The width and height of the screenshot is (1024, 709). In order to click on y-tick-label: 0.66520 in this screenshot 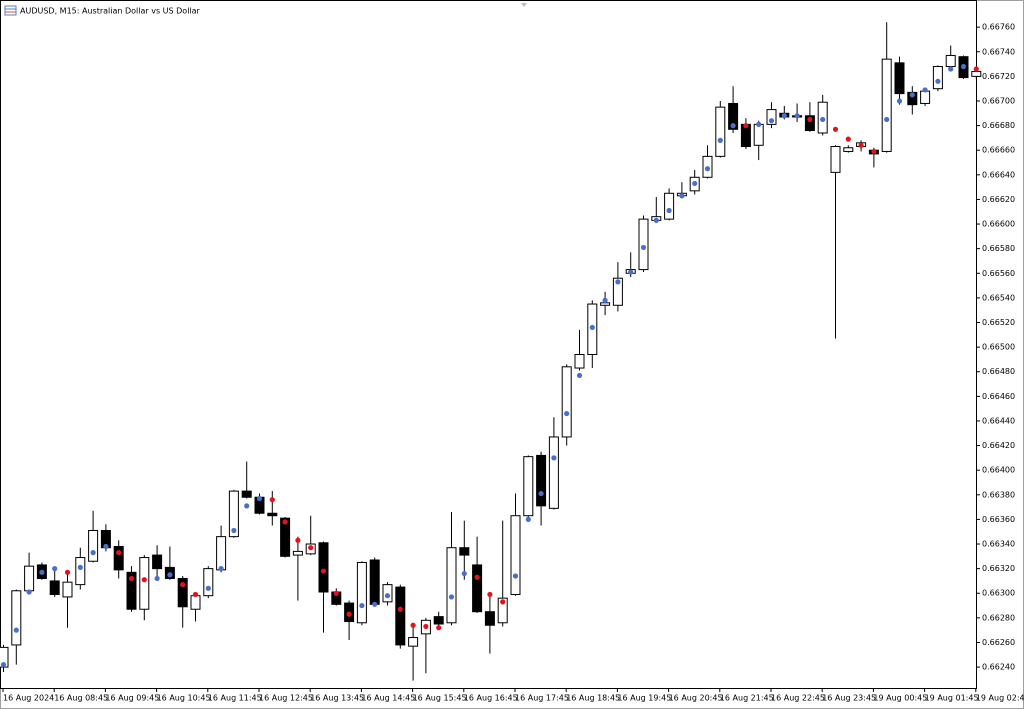, I will do `click(998, 322)`.